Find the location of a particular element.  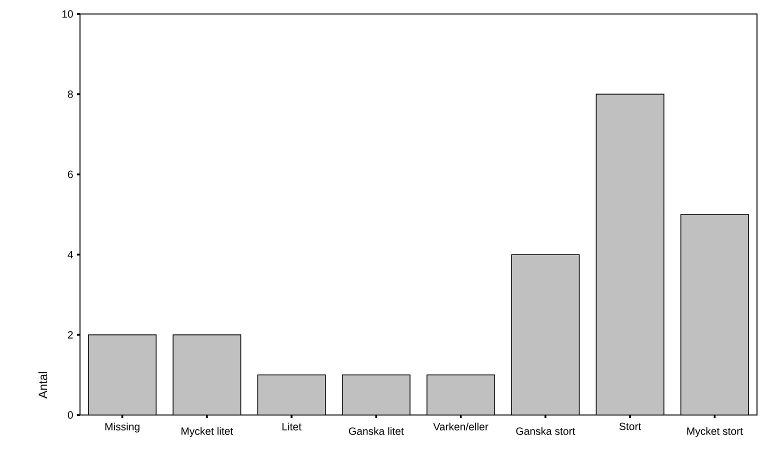

x-tick-label: Litet is located at coordinates (292, 426).